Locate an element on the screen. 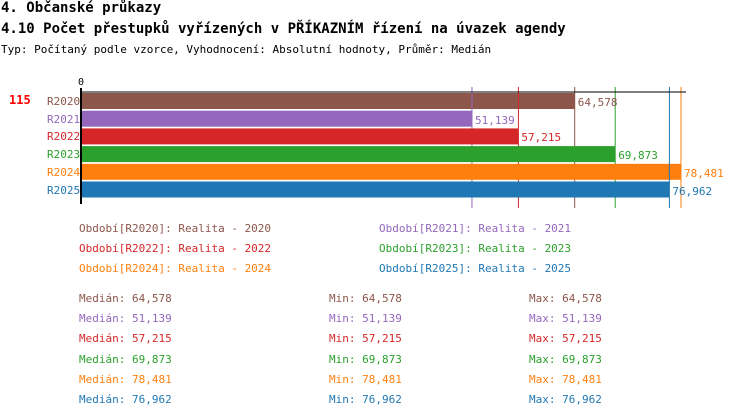 The width and height of the screenshot is (750, 416). category-label: R2024 is located at coordinates (64, 172).